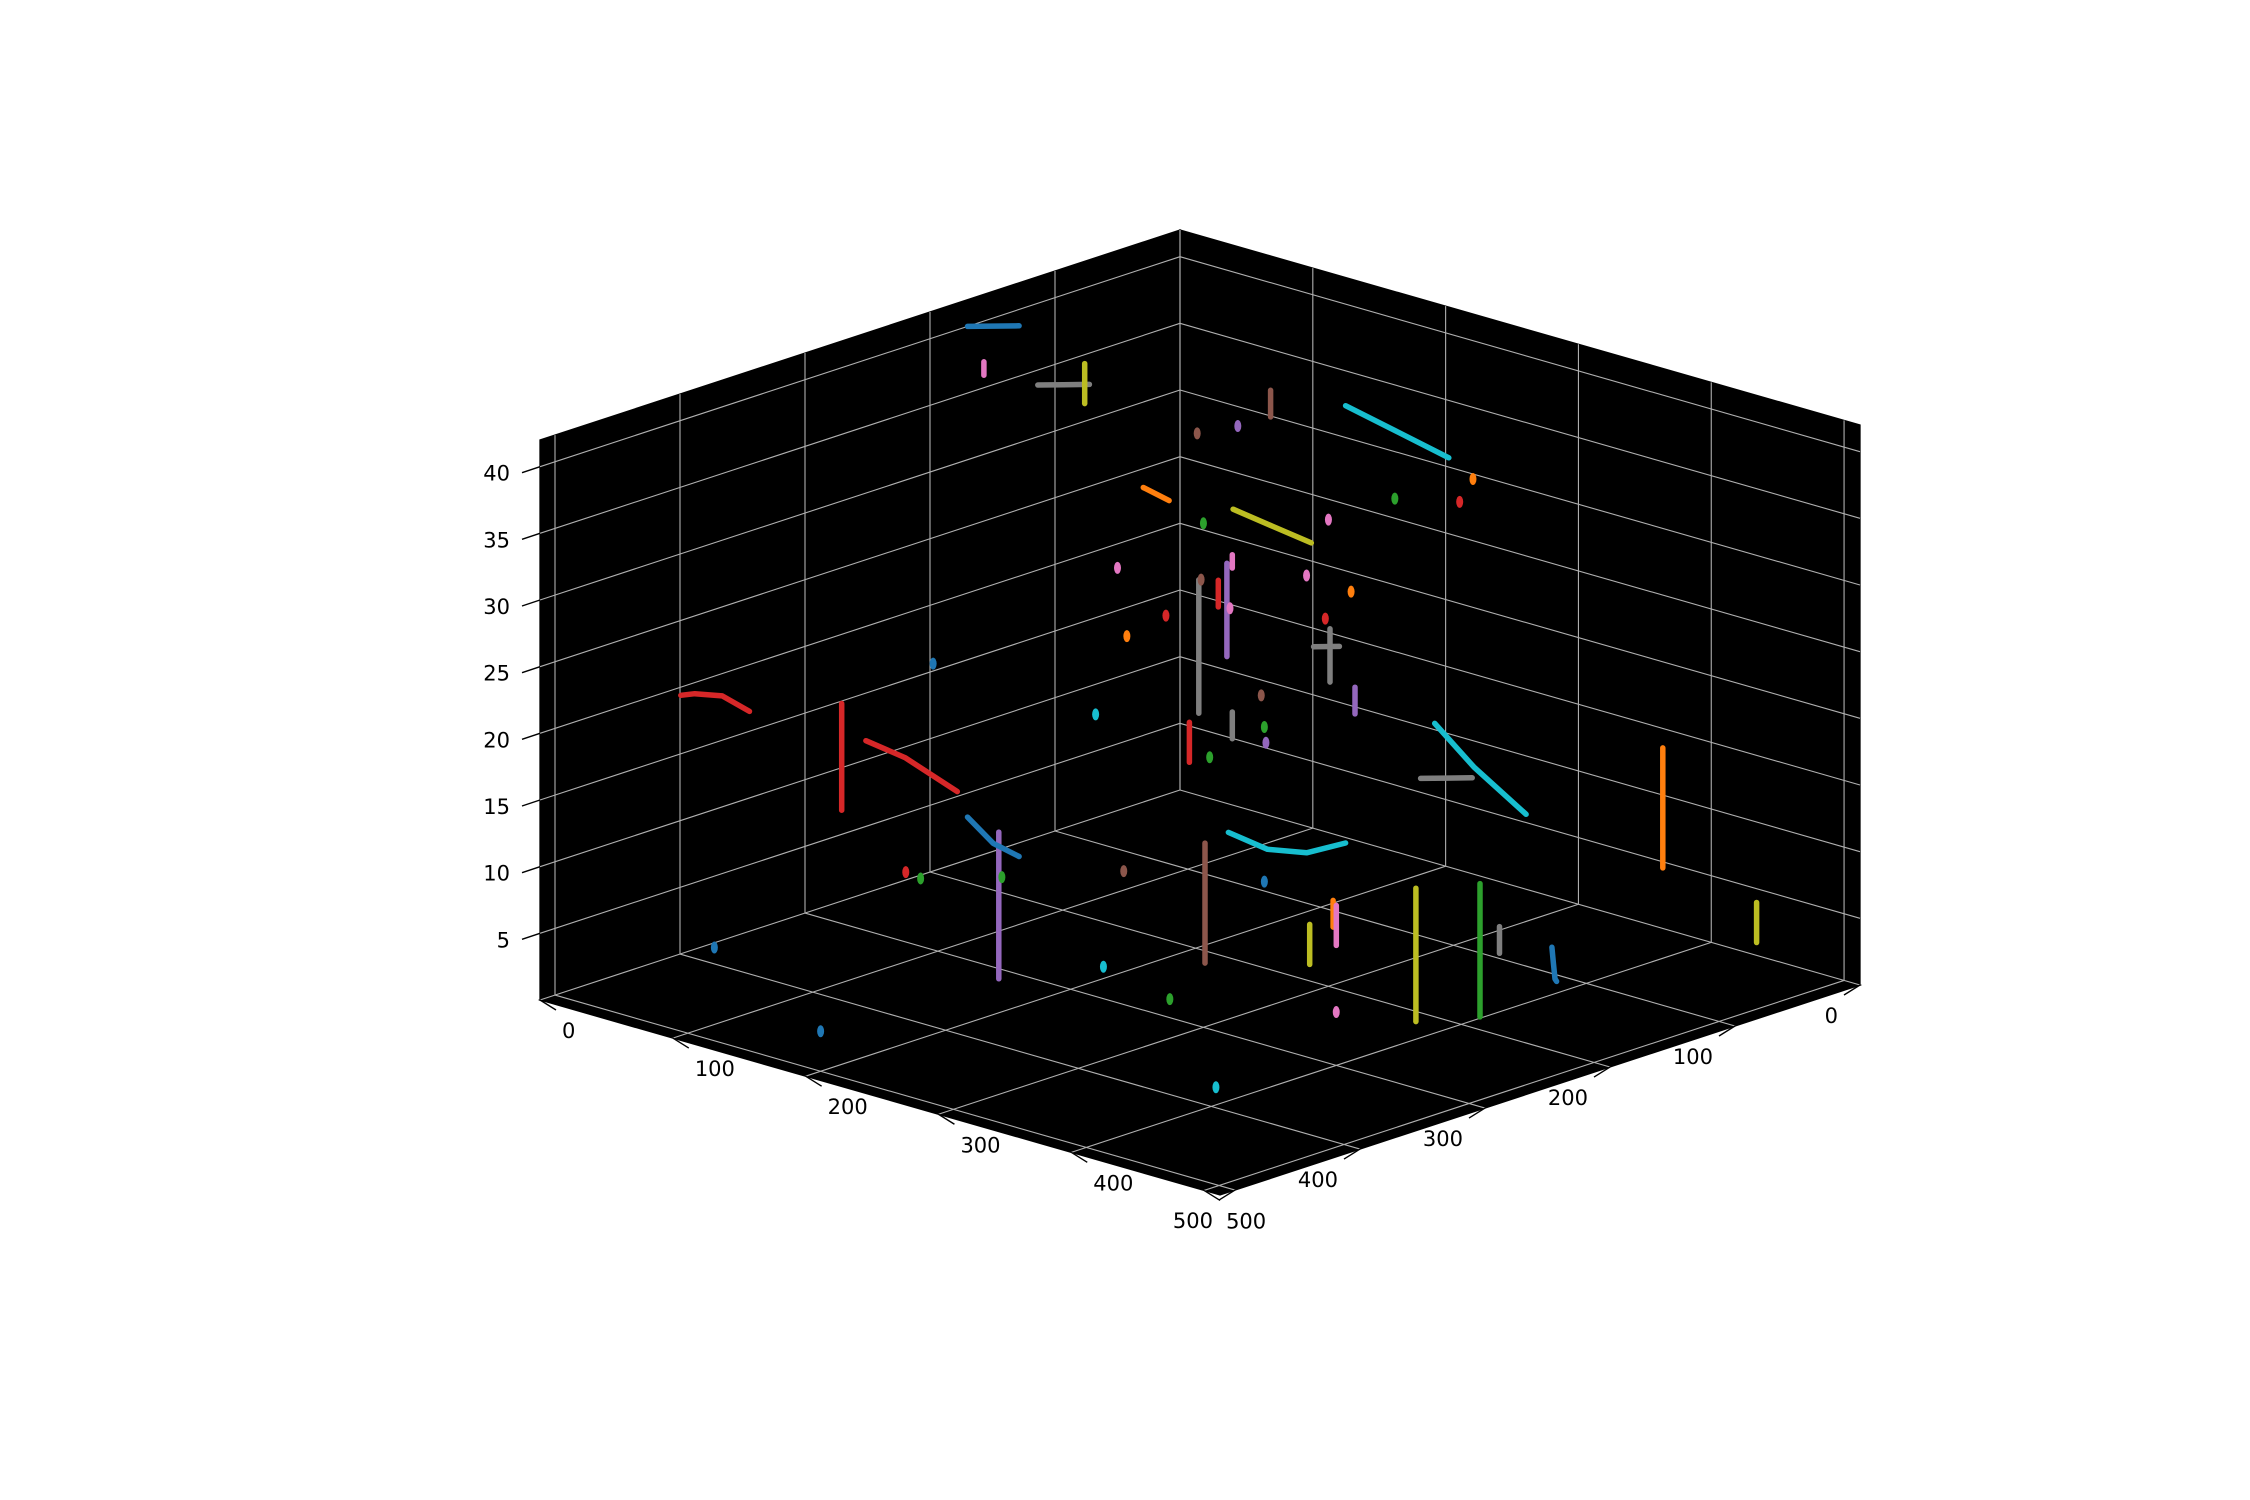  What do you see at coordinates (1443, 1139) in the screenshot?
I see `y-tick-label: 300` at bounding box center [1443, 1139].